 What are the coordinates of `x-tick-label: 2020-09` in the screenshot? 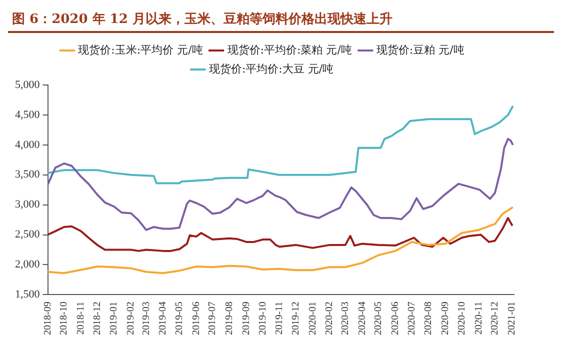 It's located at (446, 319).